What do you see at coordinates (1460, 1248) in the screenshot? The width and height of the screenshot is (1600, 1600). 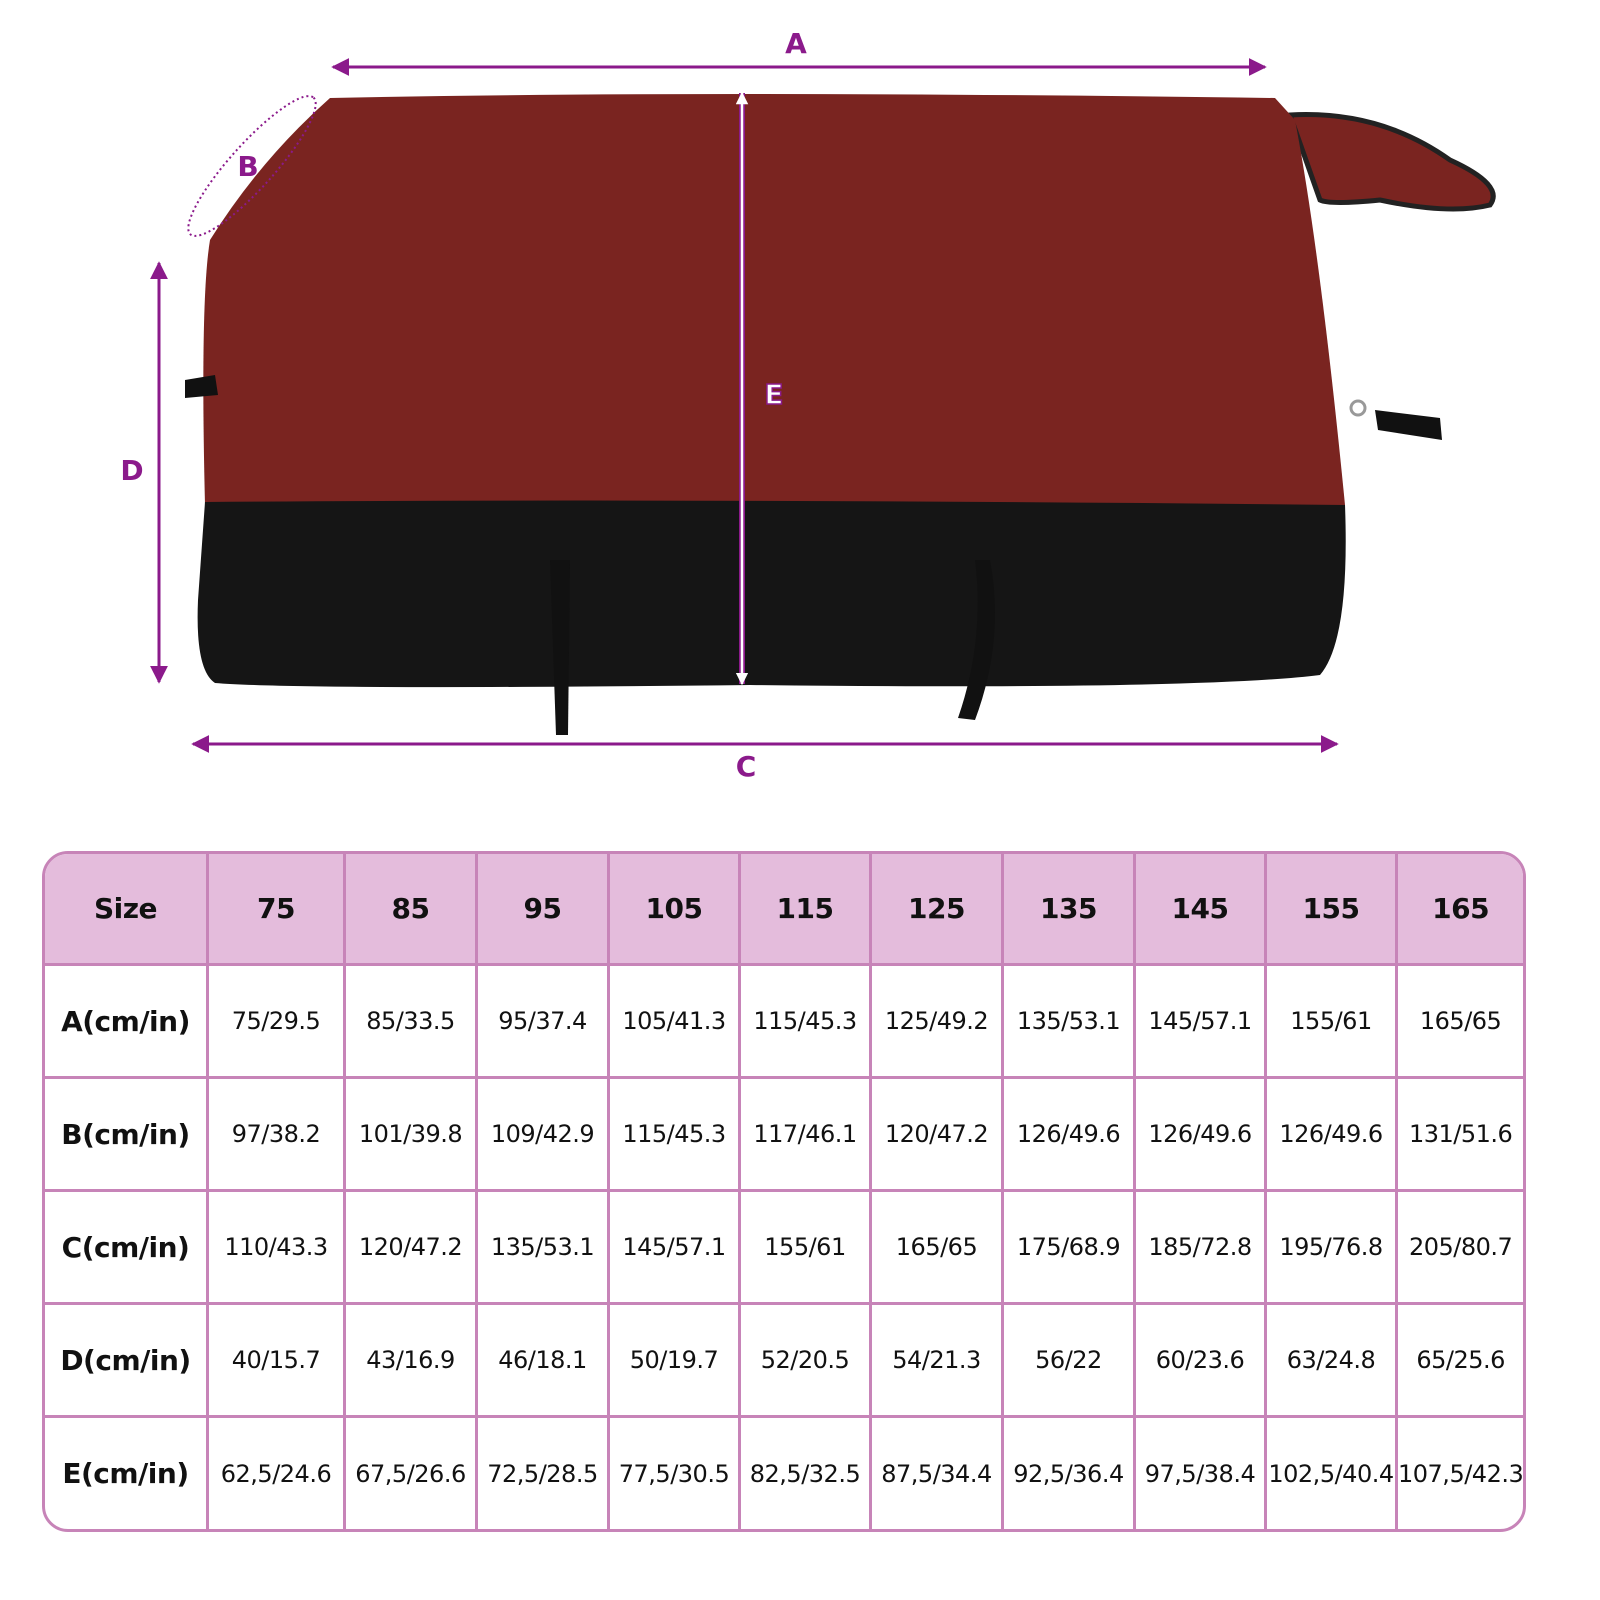 I see `table-cell: 205/80.7` at bounding box center [1460, 1248].